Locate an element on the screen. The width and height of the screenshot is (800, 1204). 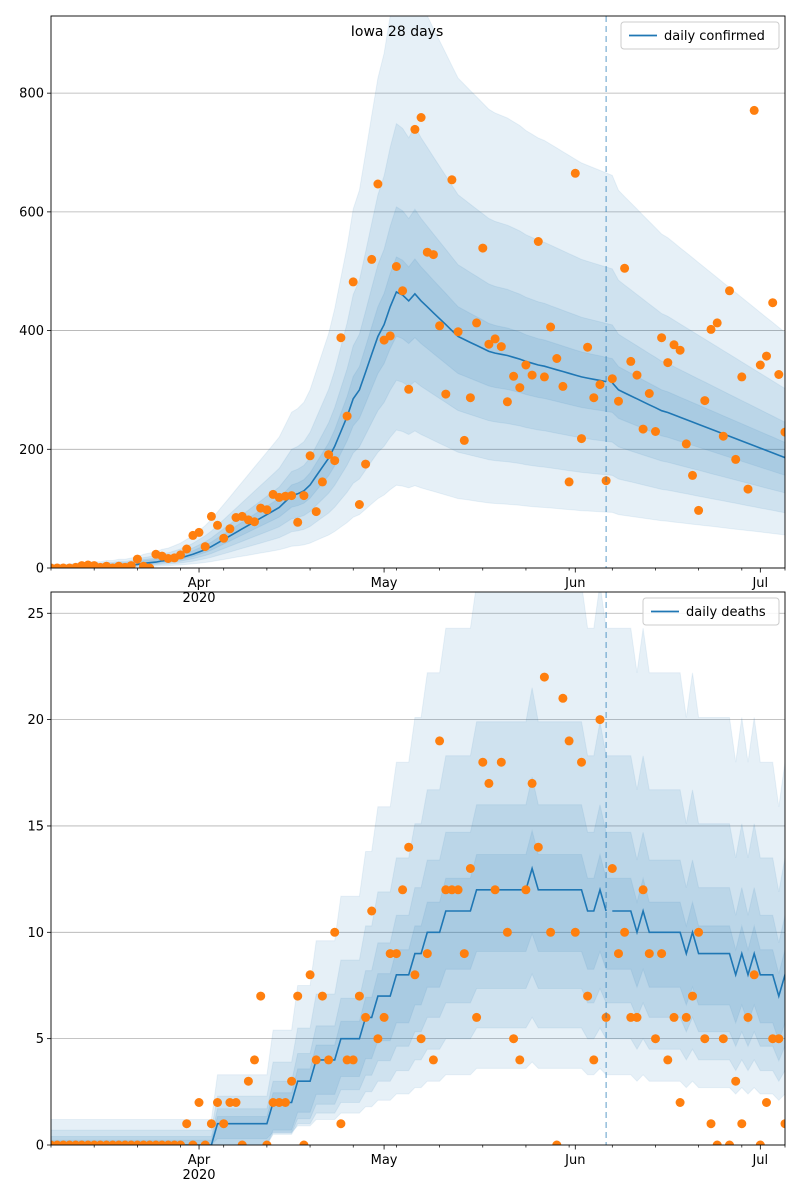
x-tick-label: Jul is located at coordinates (759, 583).